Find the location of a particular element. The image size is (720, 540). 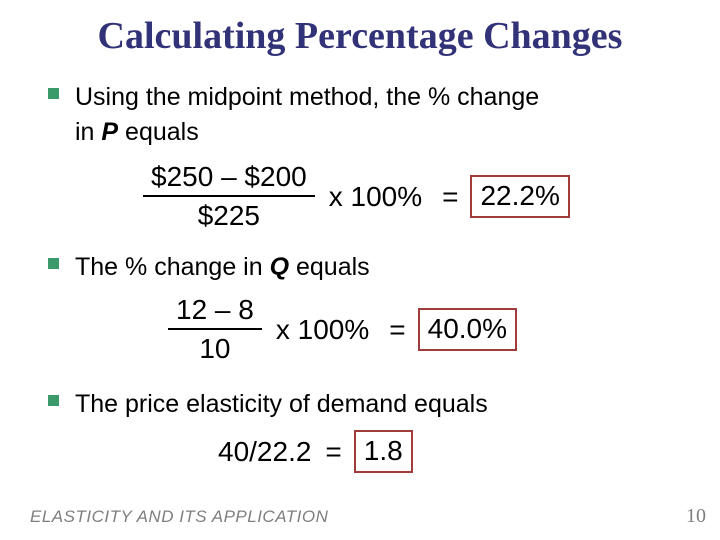

variable-p: P is located at coordinates (110, 132).